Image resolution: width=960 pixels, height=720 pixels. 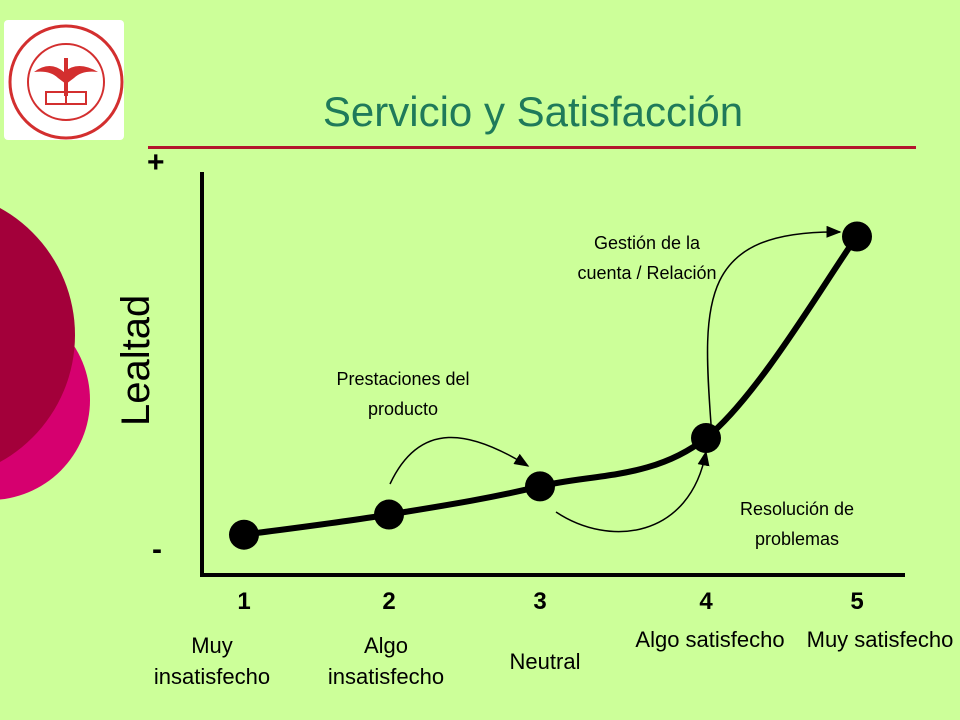 I want to click on x-tick-label-1: 1, so click(x=244, y=601).